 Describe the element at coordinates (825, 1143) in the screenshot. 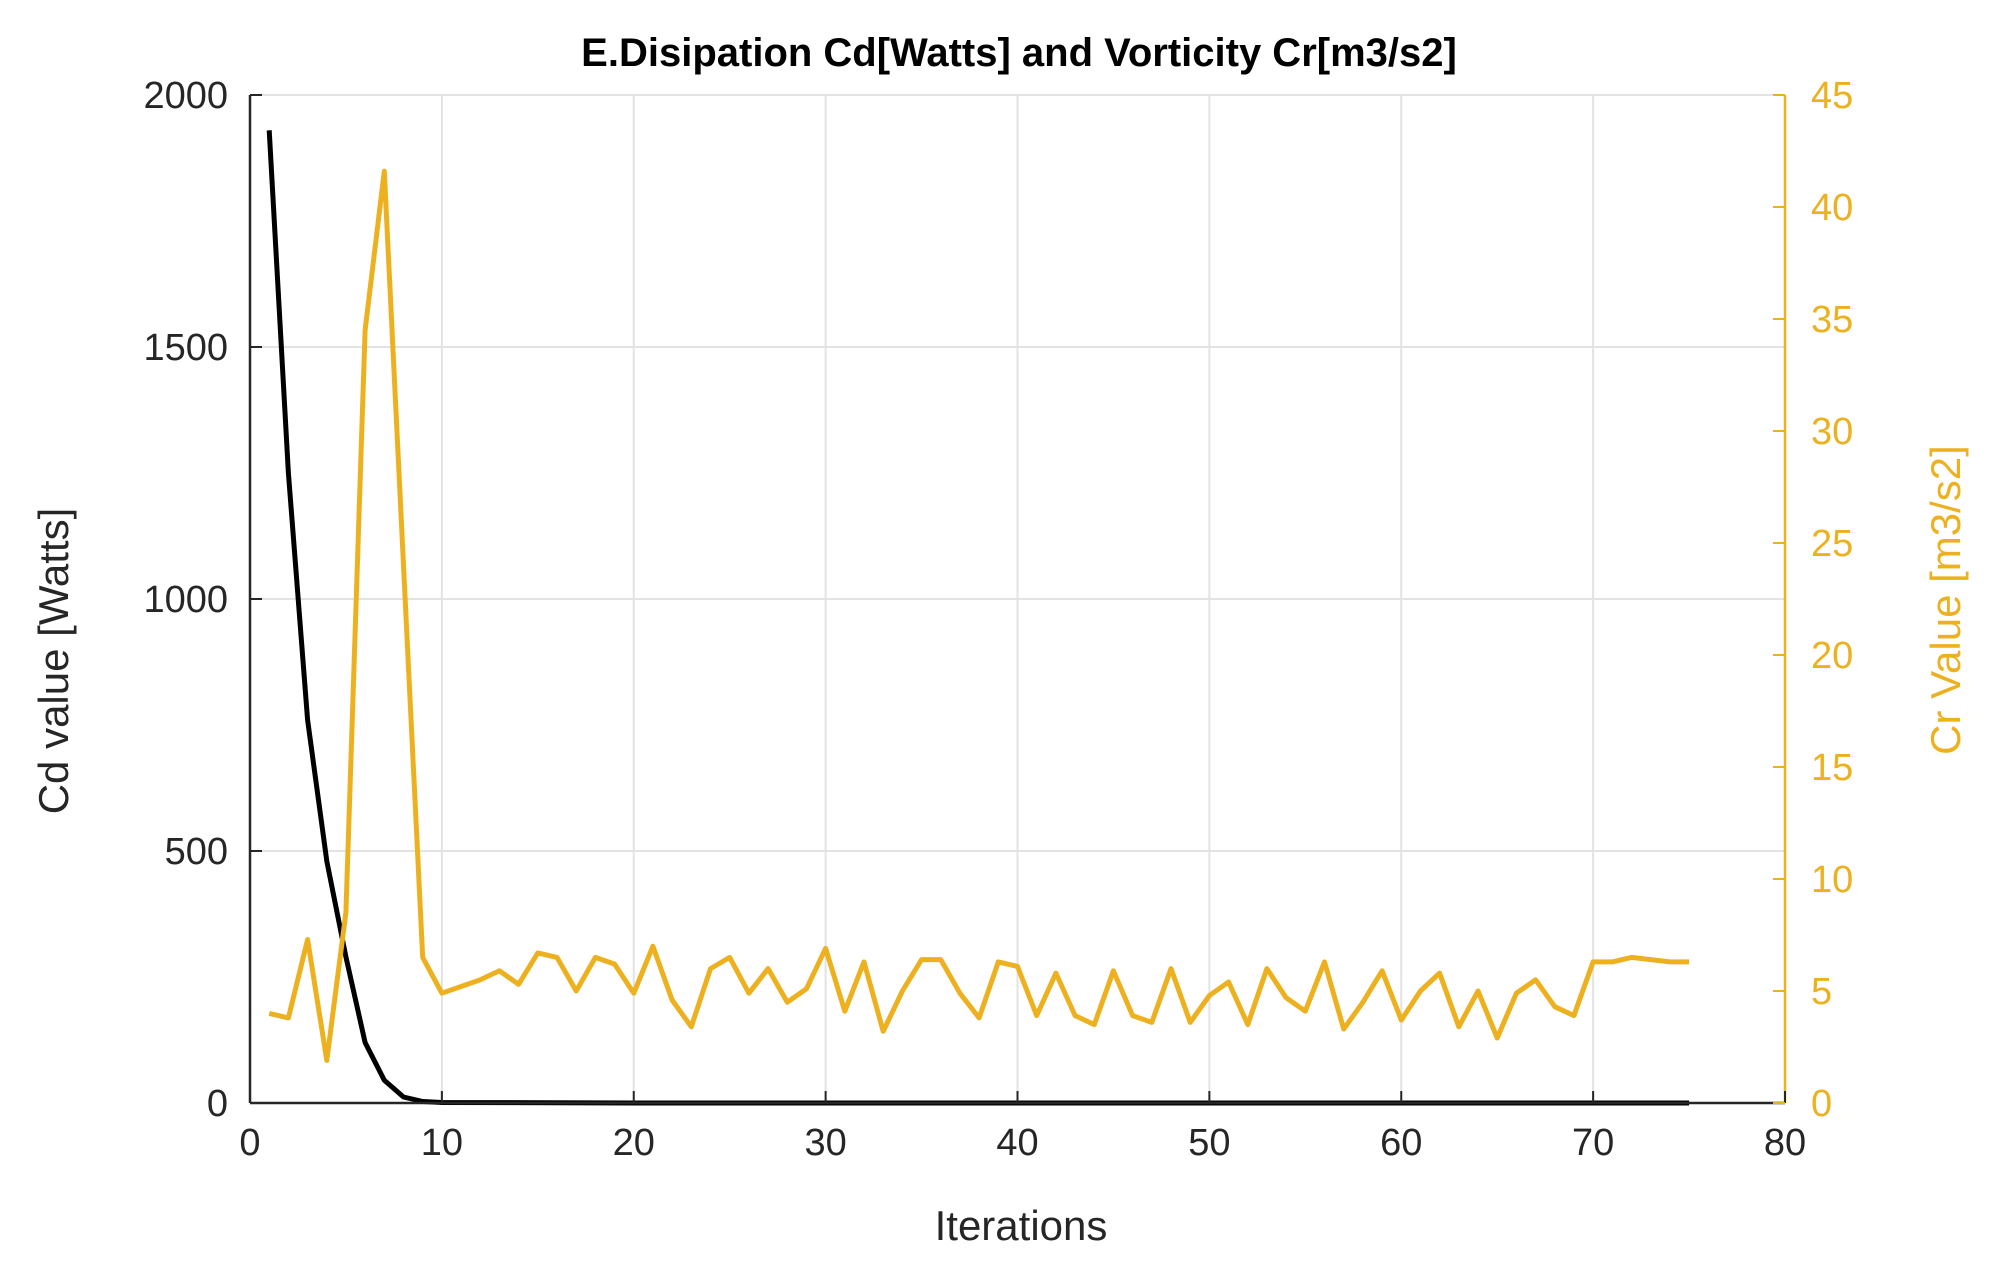

I see `x-tick-label-30: 30` at that location.